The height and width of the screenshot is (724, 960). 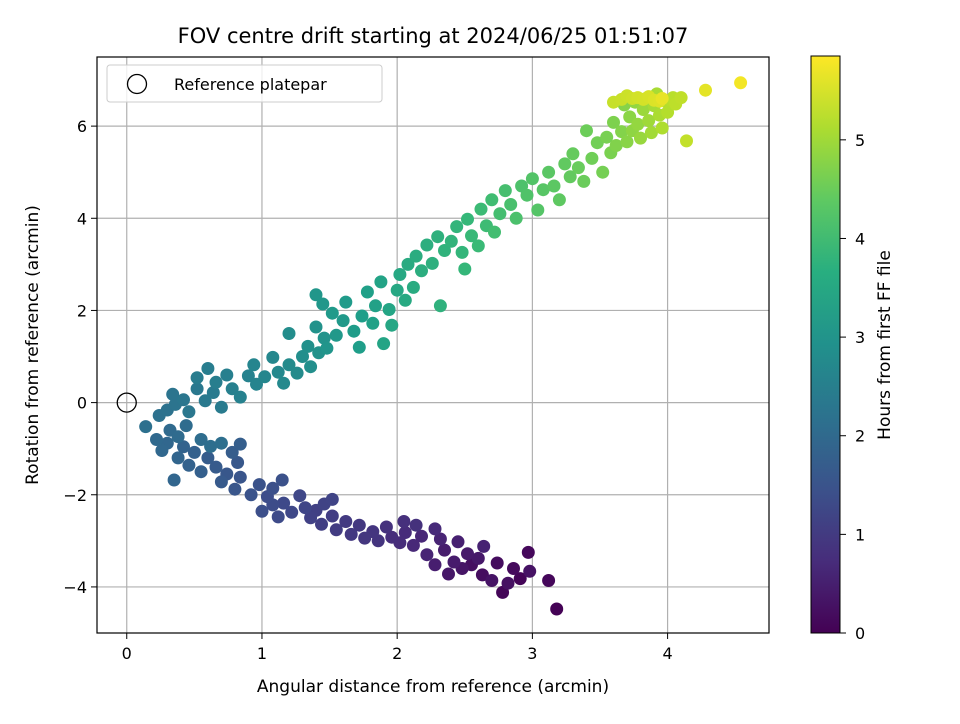 What do you see at coordinates (825, 344) in the screenshot?
I see `colorbar-gradient` at bounding box center [825, 344].